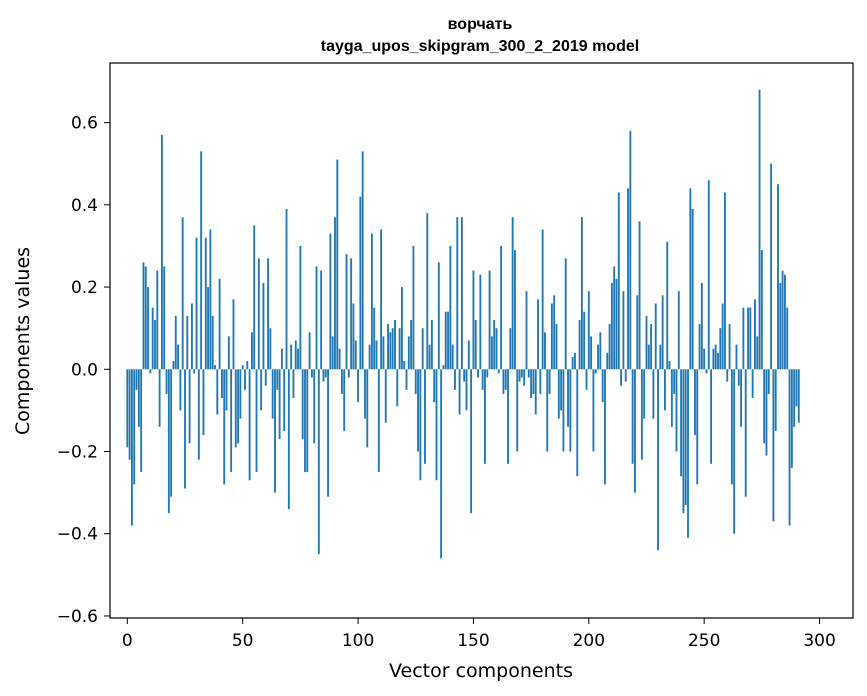 Image resolution: width=867 pixels, height=696 pixels. Describe the element at coordinates (589, 641) in the screenshot. I see `x-tick-label: 200` at that location.